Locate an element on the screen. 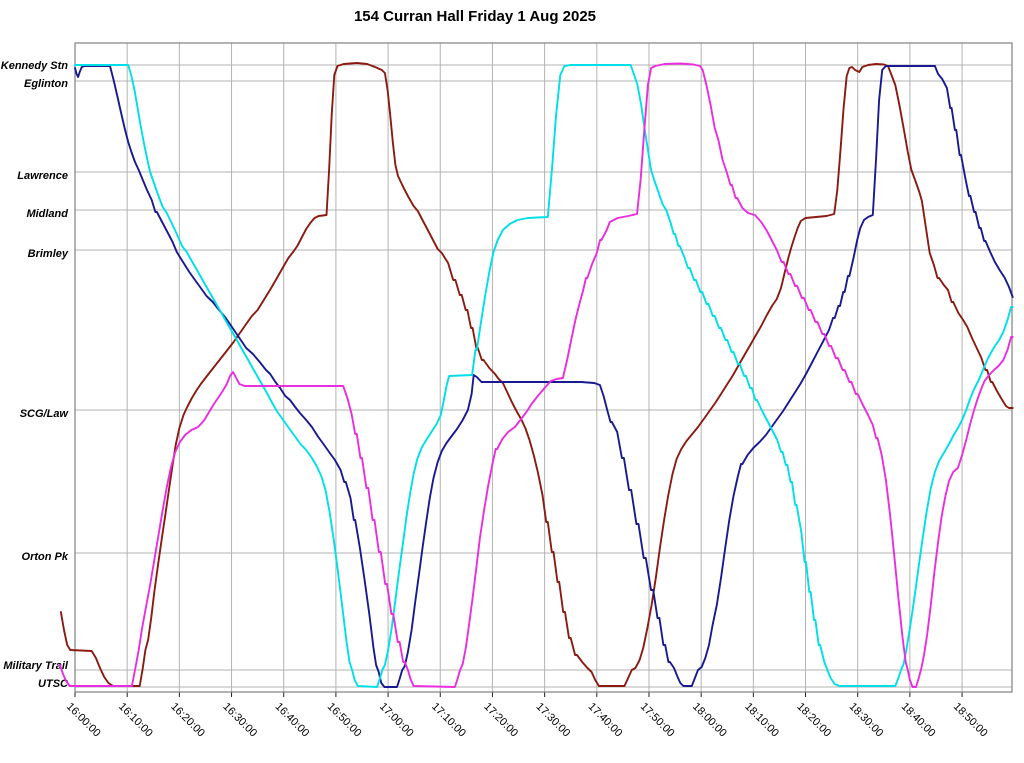  x-tick-label: 18:10:00 is located at coordinates (761, 720).